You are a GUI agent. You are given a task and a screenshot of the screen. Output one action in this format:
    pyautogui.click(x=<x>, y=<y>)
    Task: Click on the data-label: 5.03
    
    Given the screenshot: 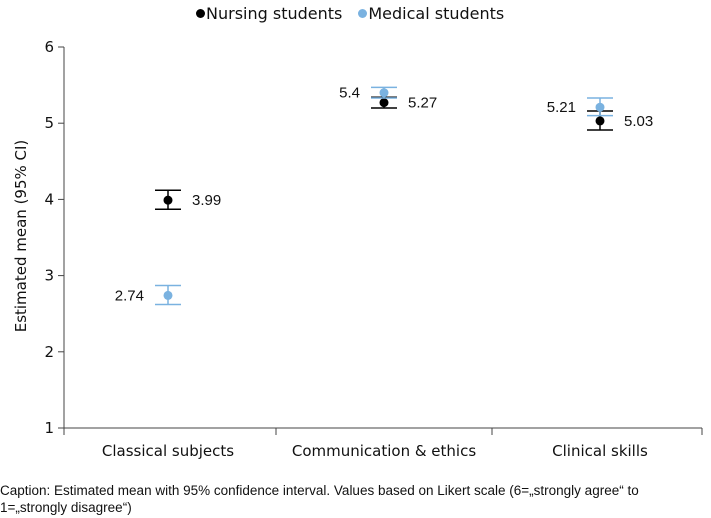 What is the action you would take?
    pyautogui.click(x=638, y=121)
    